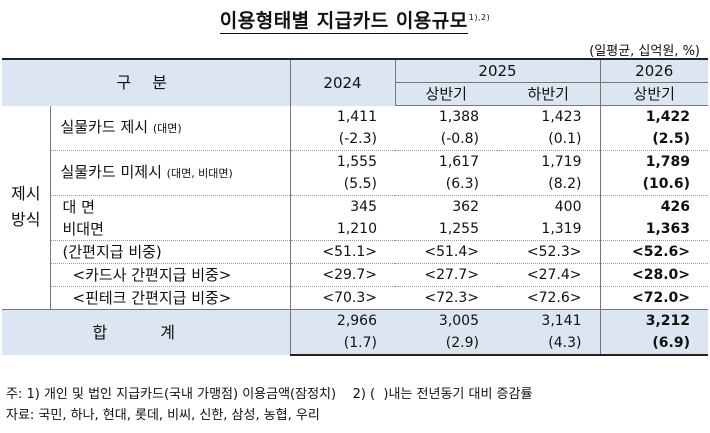 The width and height of the screenshot is (710, 433). I want to click on footnote-line-2: 자료: 국민, 하나, 현대, 롯데, 비씨, 신한, 삼성, 농협, 우리, so click(163, 415).